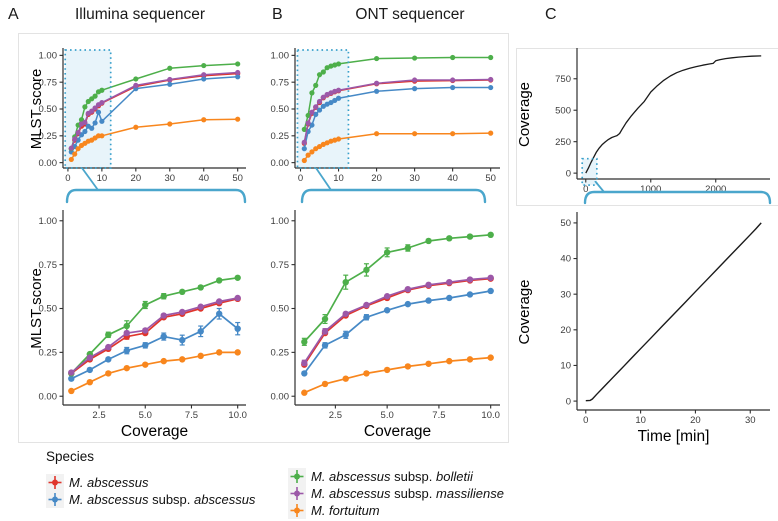 Image resolution: width=778 pixels, height=521 pixels. What do you see at coordinates (392, 476) in the screenshot?
I see `legend-label: M. abscessus subsp. bolletii` at bounding box center [392, 476].